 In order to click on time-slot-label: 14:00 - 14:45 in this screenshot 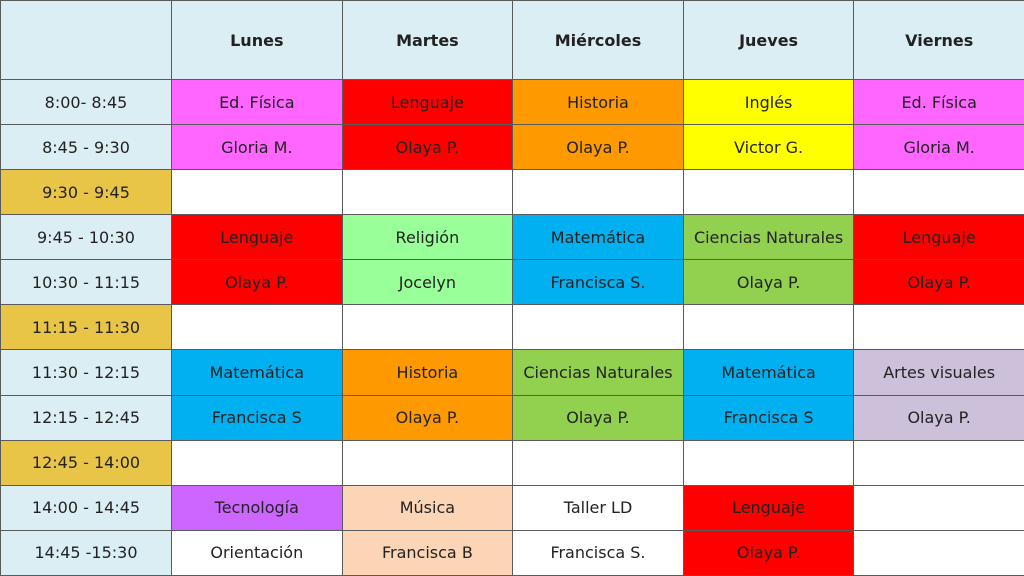, I will do `click(86, 507)`.